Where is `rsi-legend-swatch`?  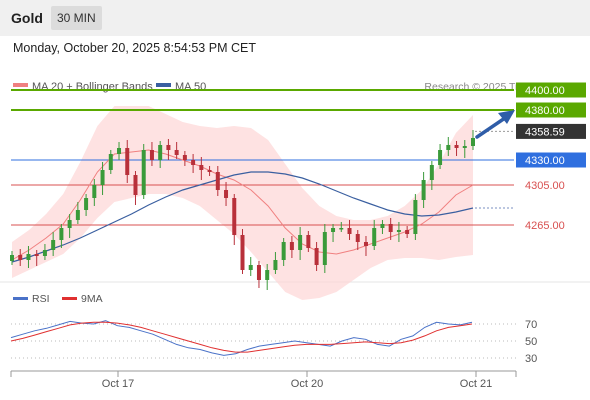
rsi-legend-swatch is located at coordinates (20, 298).